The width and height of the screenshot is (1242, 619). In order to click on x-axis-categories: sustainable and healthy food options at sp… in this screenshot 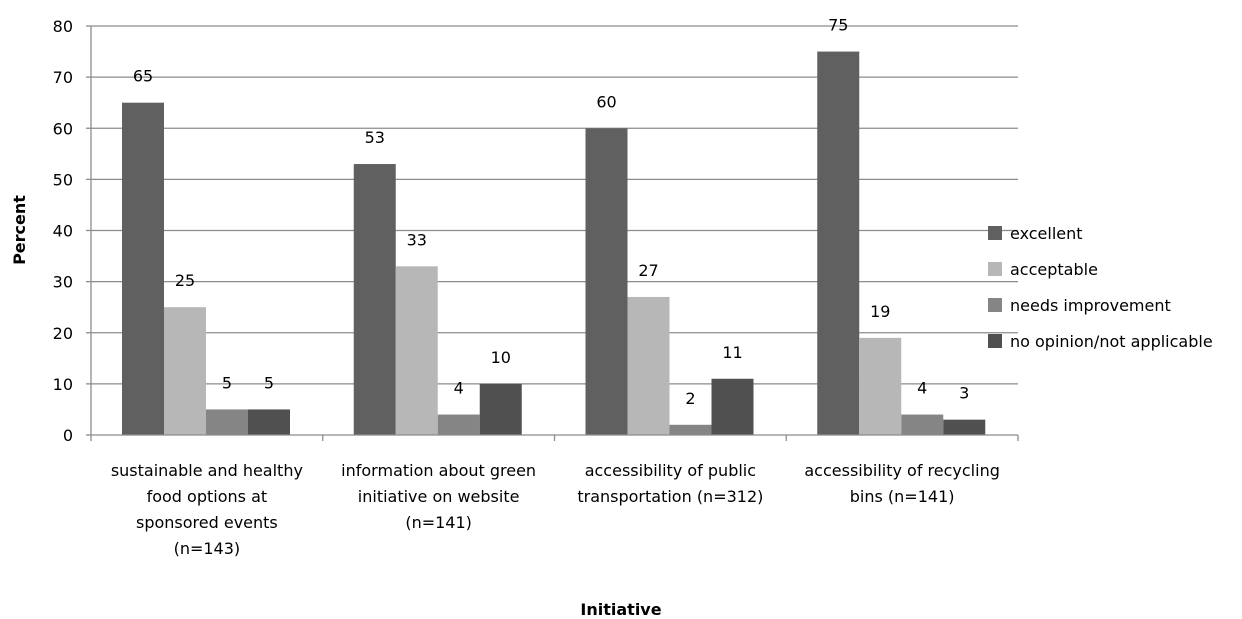, I will do `click(555, 509)`.